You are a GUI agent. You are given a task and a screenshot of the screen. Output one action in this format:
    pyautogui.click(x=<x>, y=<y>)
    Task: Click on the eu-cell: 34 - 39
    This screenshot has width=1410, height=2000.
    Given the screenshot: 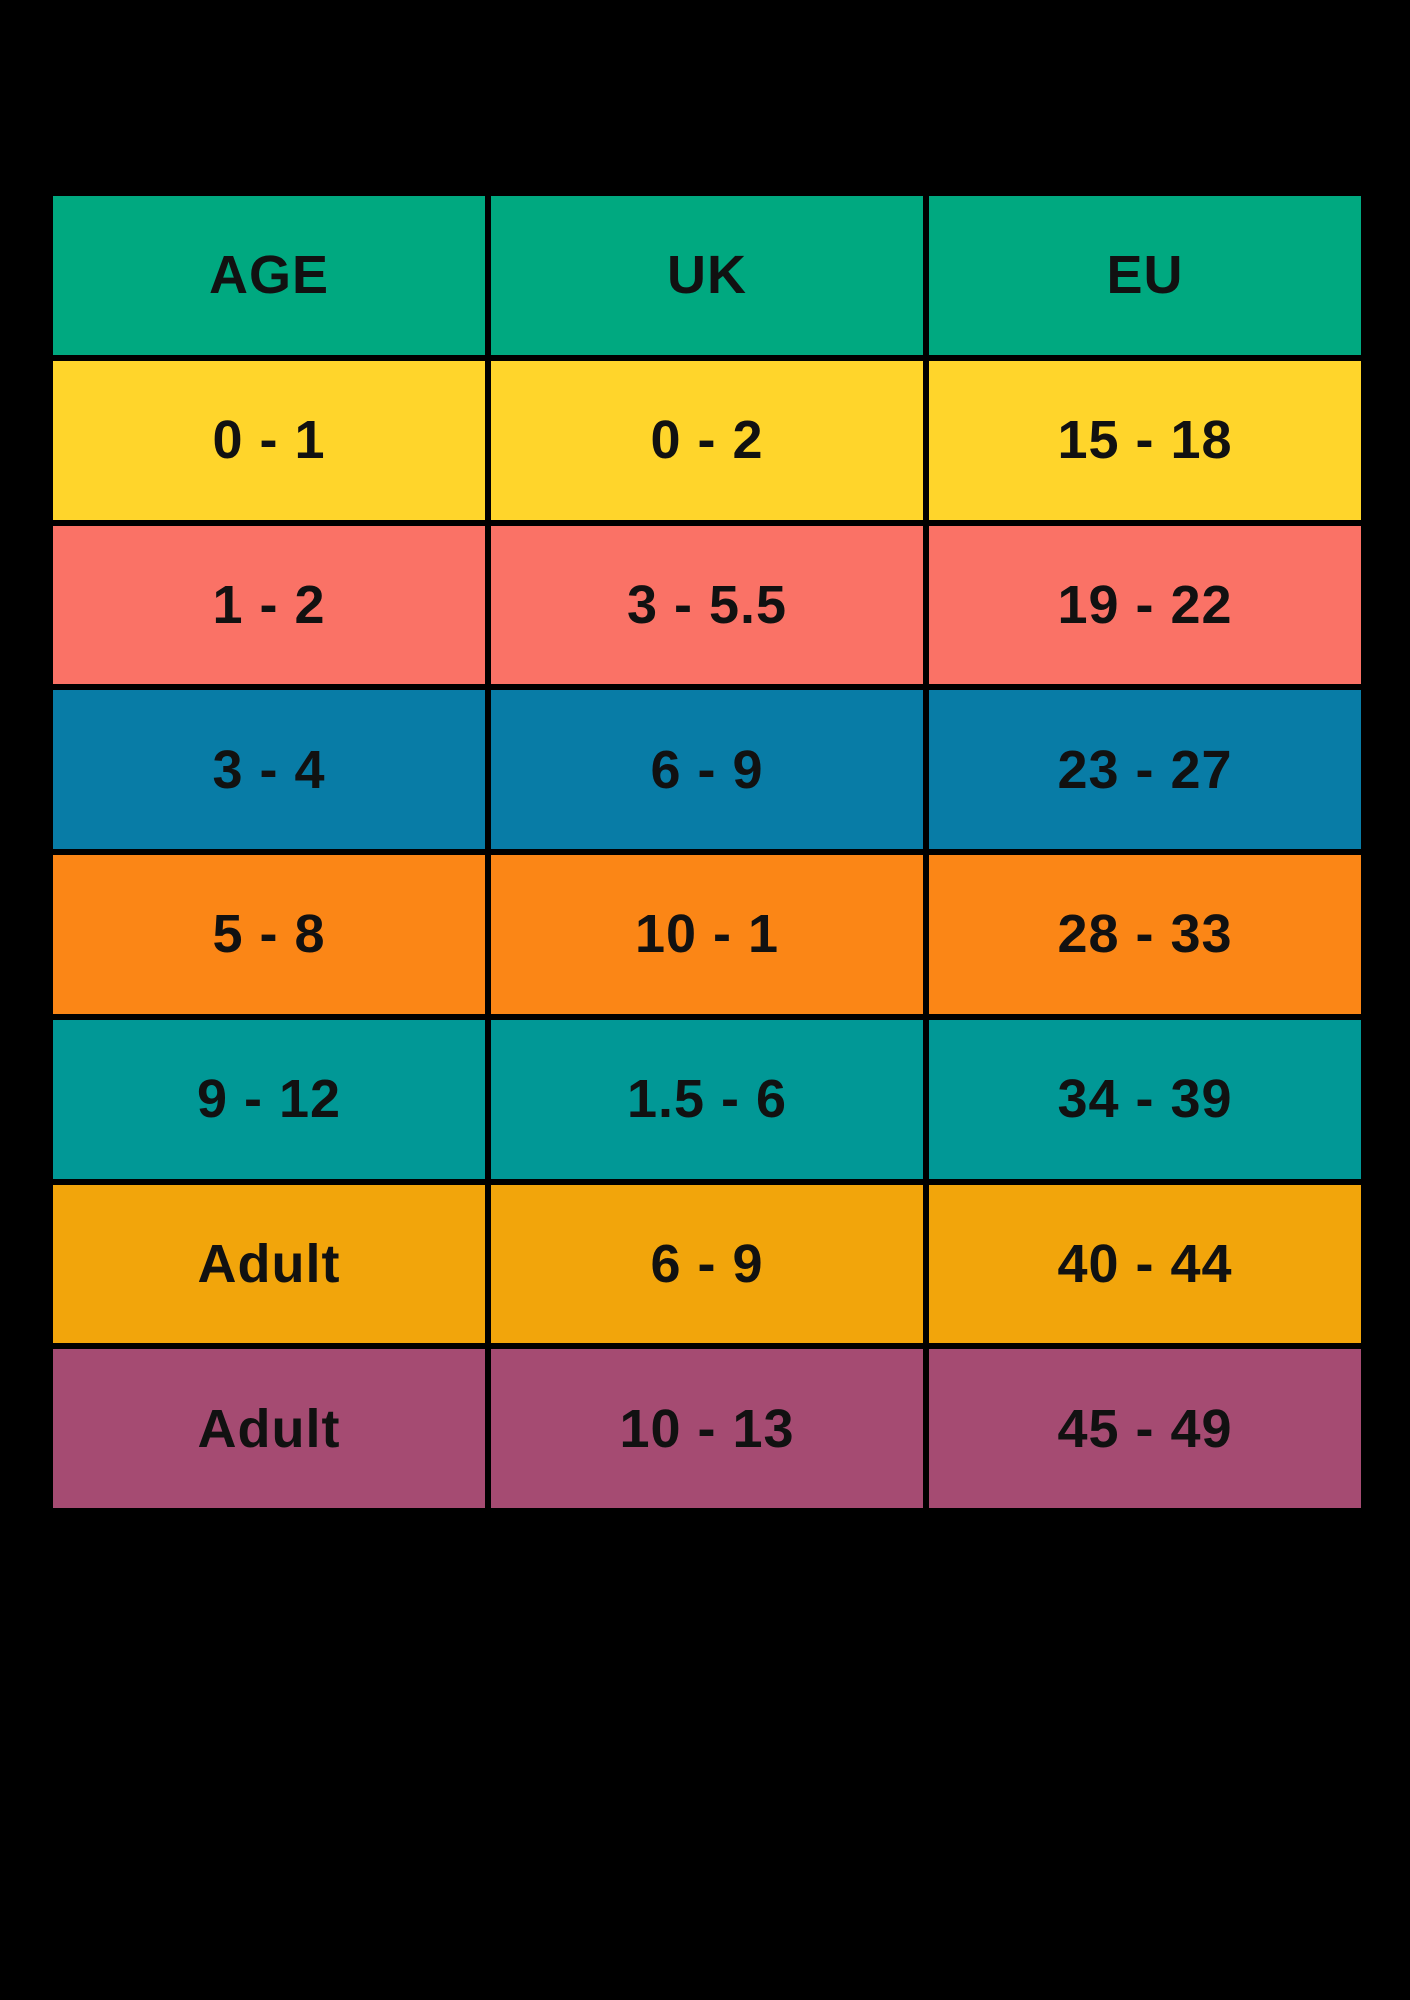 What is the action you would take?
    pyautogui.click(x=1145, y=1099)
    